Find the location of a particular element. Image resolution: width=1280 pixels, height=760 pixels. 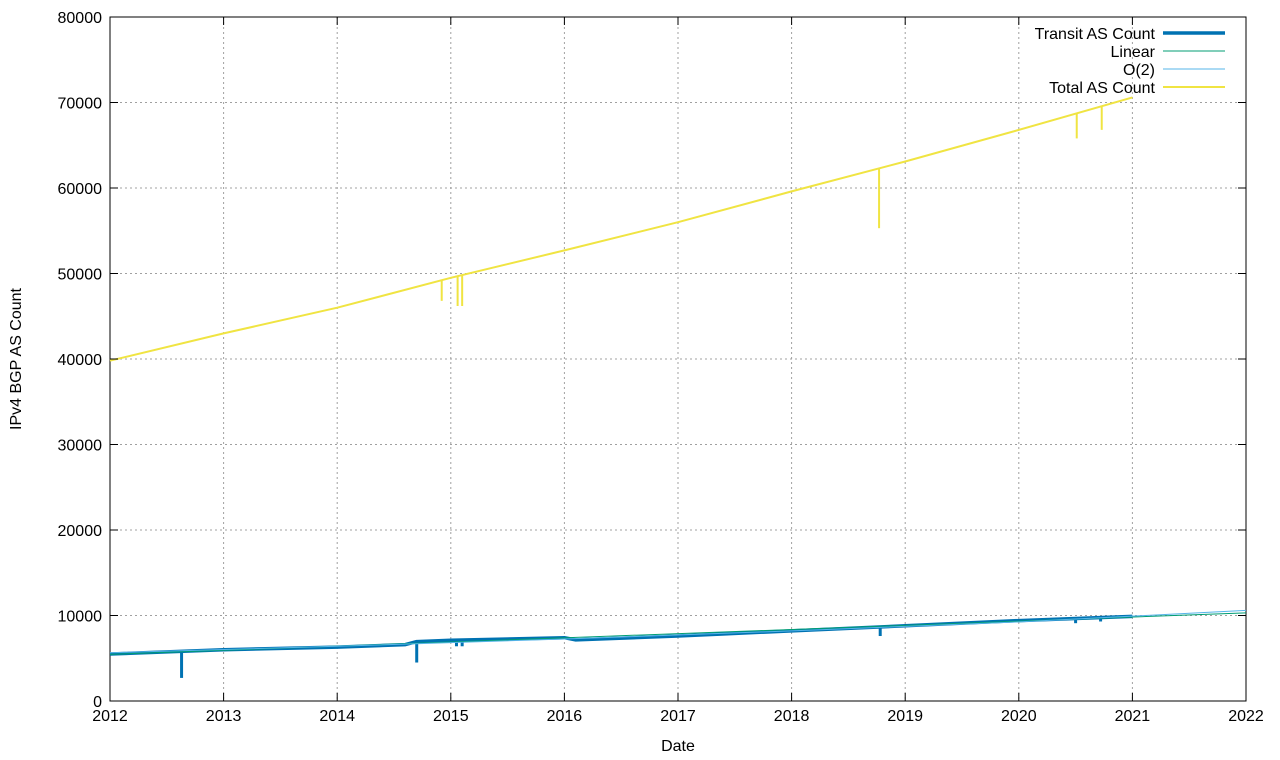

x-tick-label: 2015 is located at coordinates (451, 716).